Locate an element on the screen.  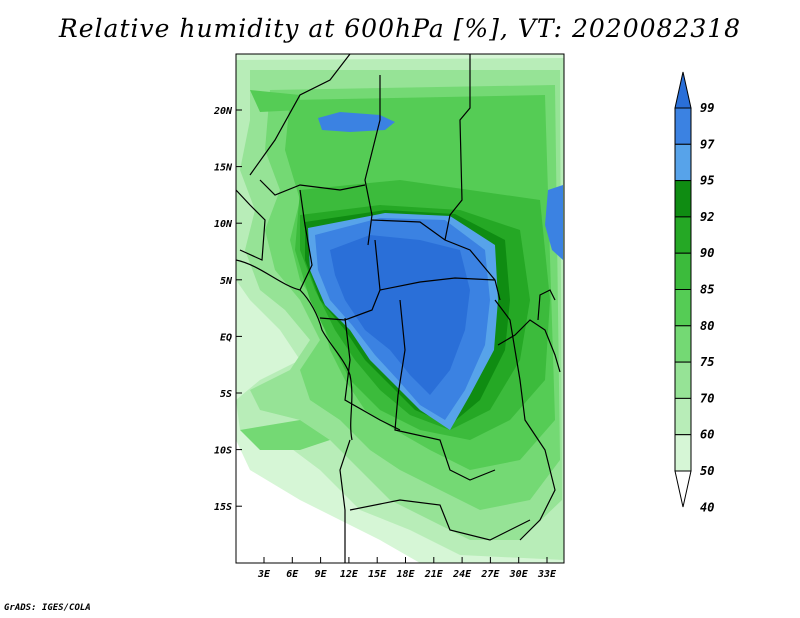
lat-tick-label: 20N is located at coordinates (223, 111).